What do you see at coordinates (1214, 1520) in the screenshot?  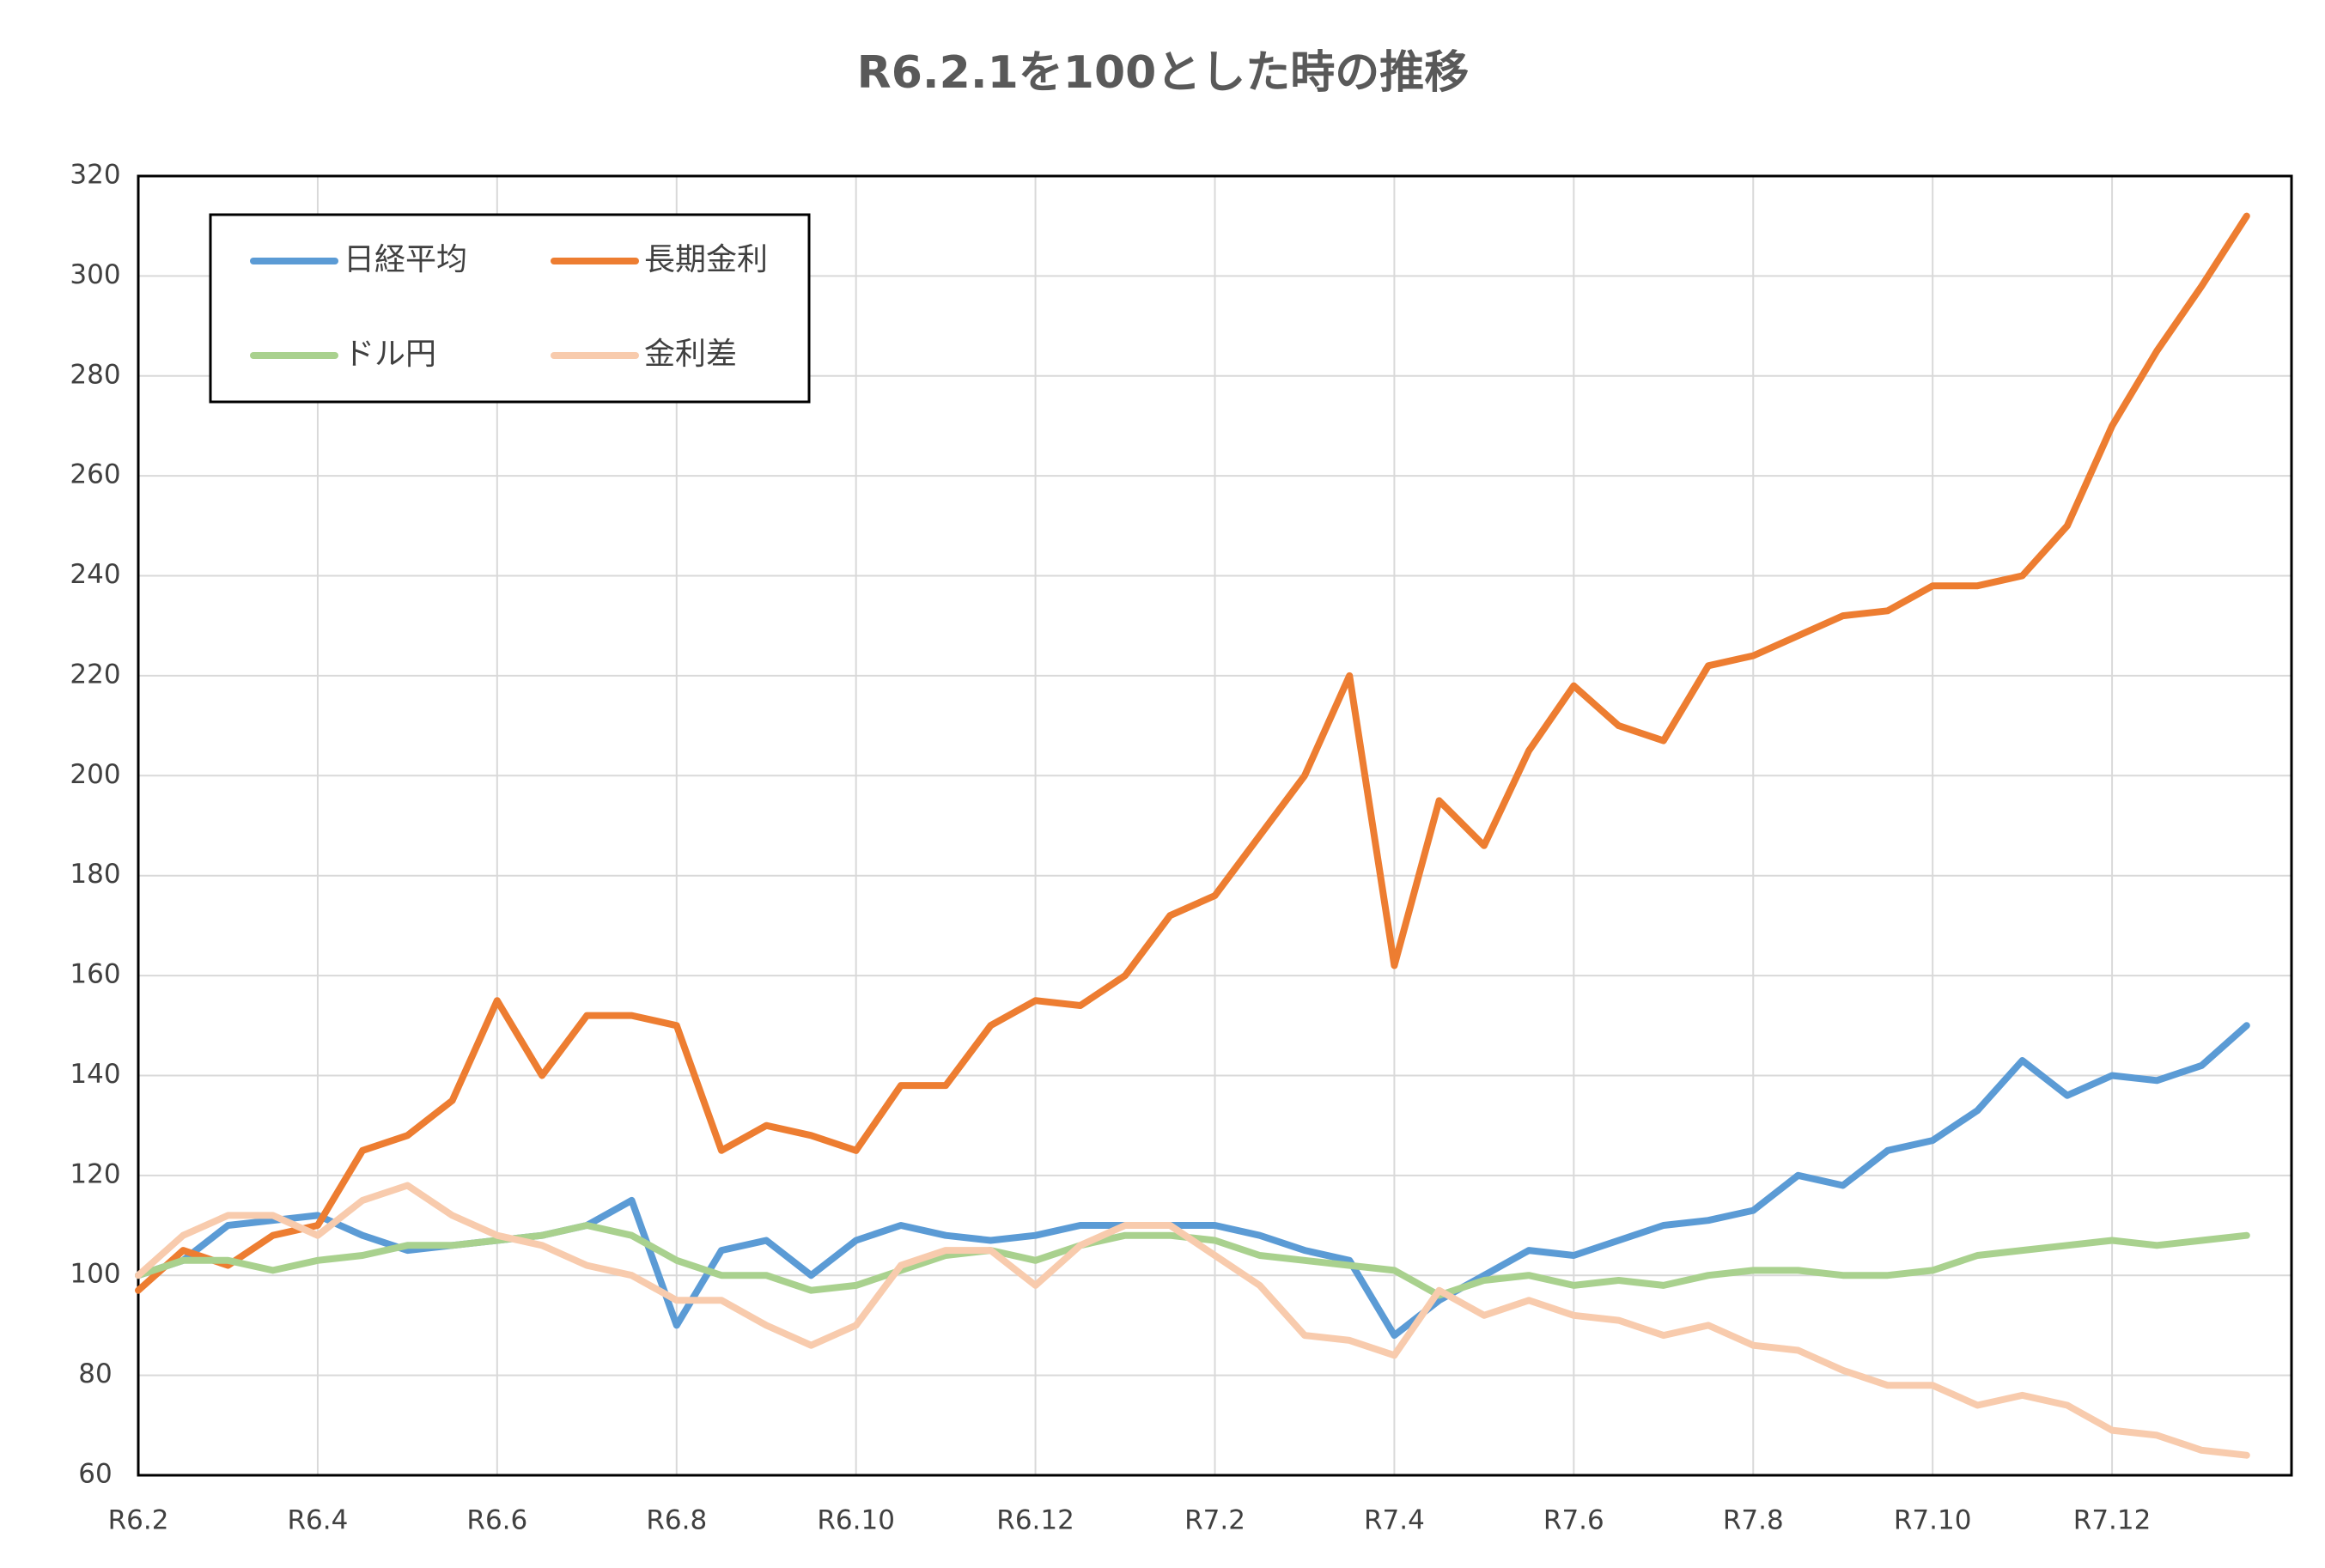 I see `x-tick-label: R7.2` at bounding box center [1214, 1520].